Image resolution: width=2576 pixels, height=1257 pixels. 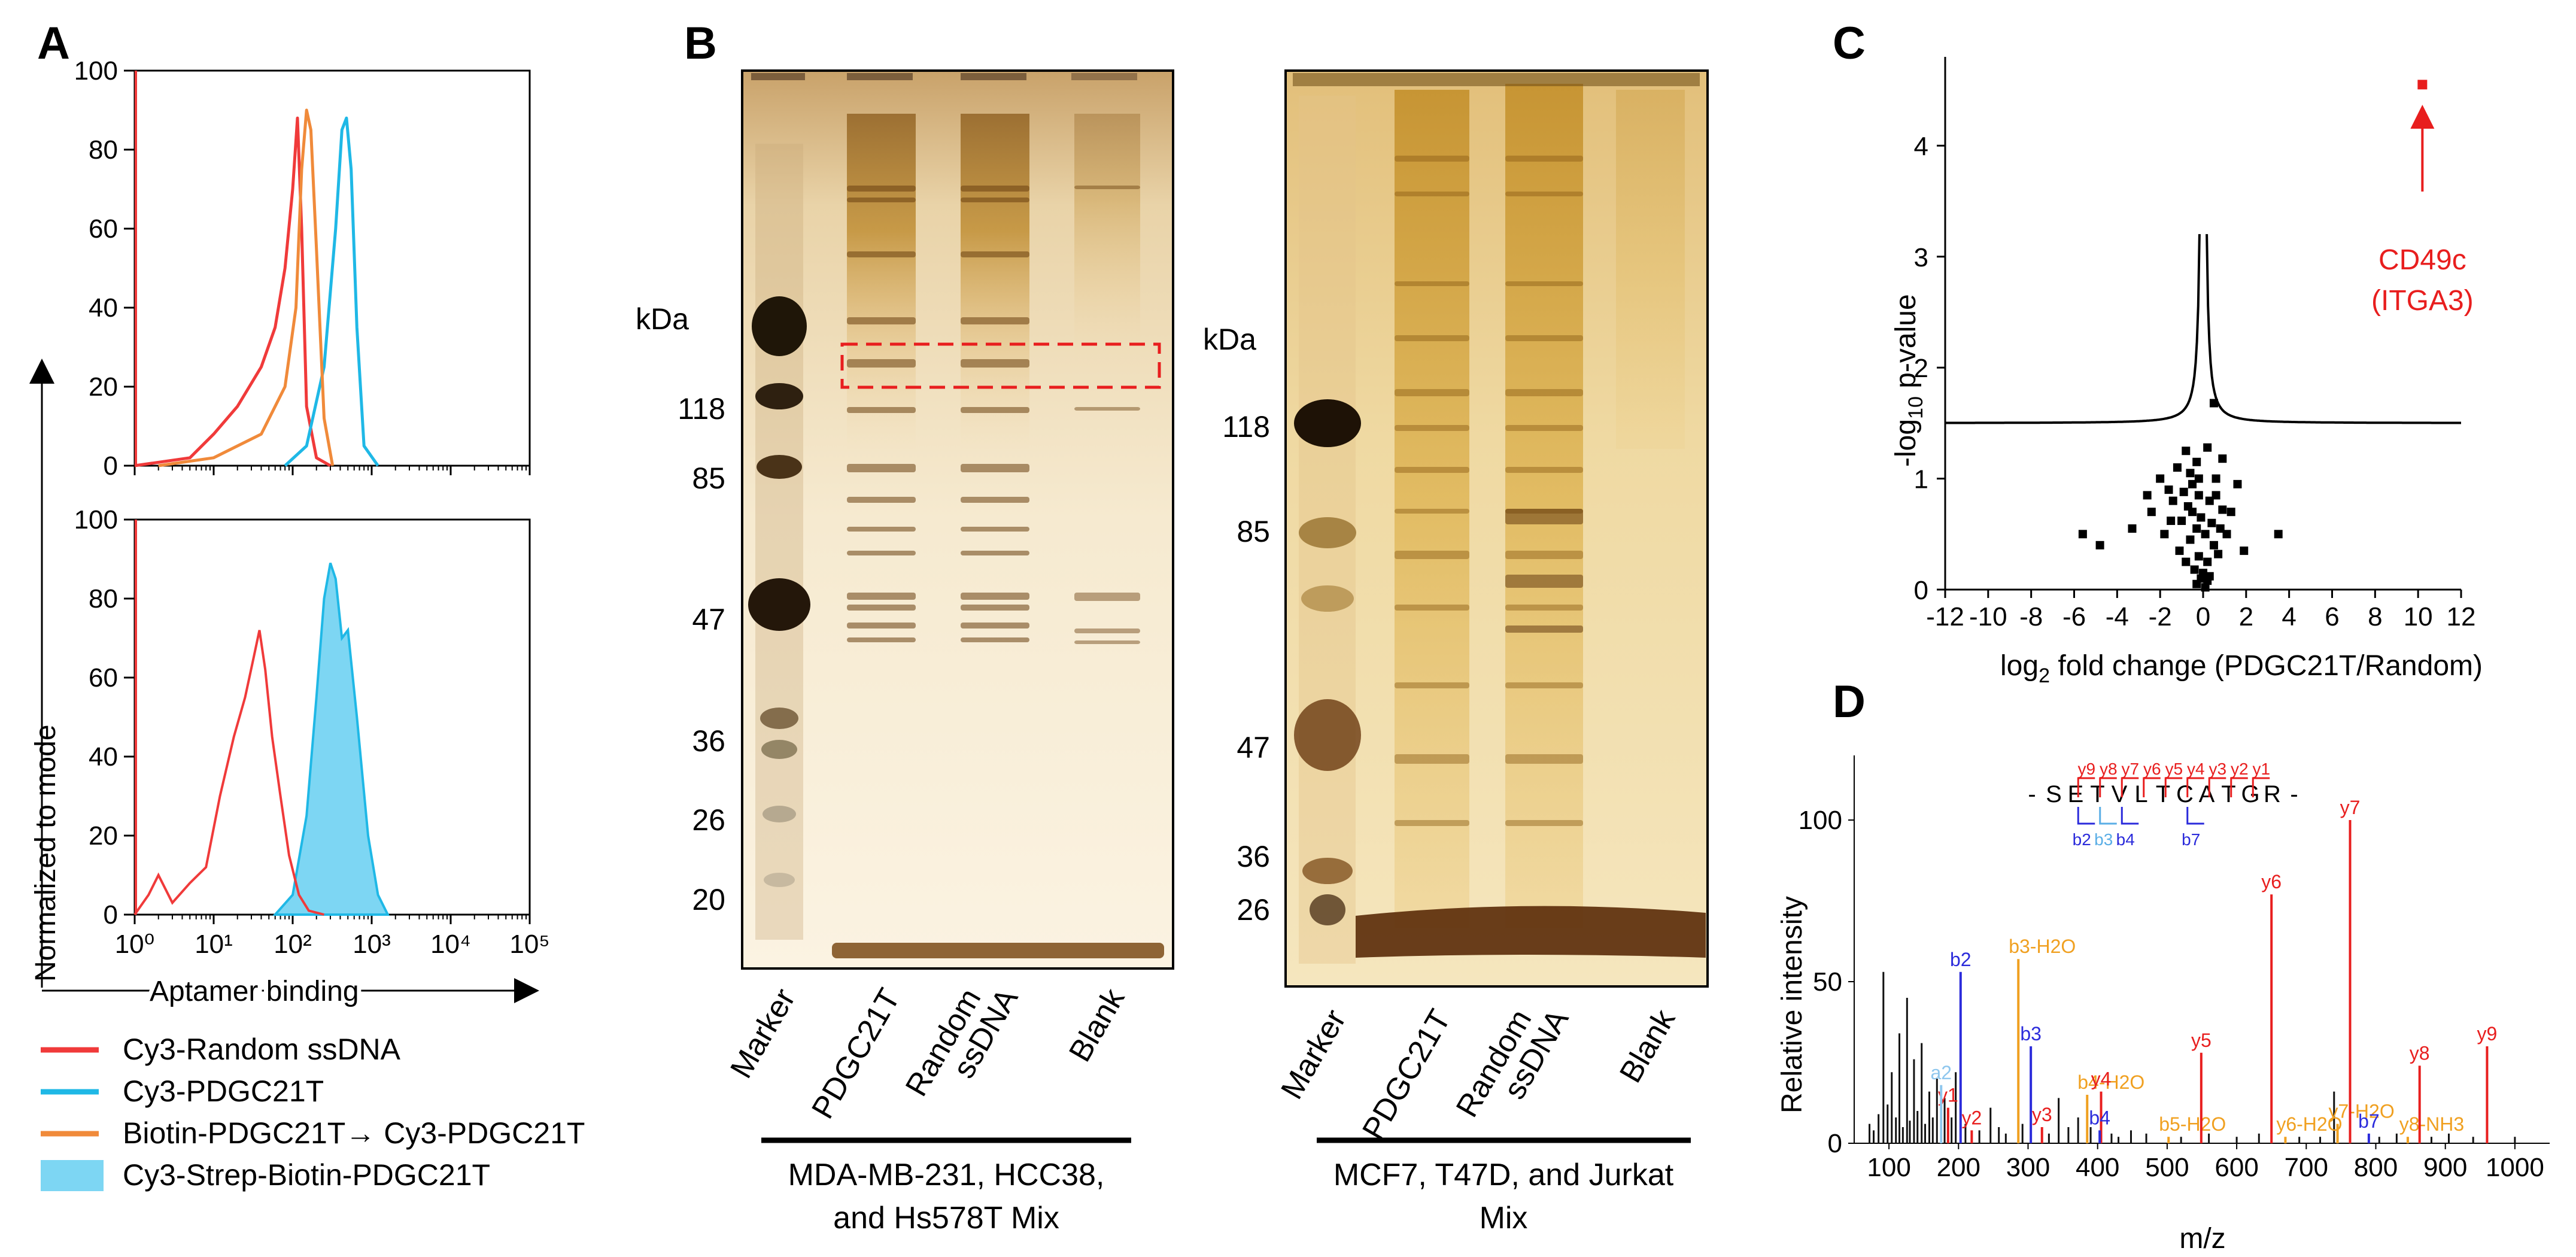 I want to click on c-x-tick-label: 12, so click(x=2461, y=616).